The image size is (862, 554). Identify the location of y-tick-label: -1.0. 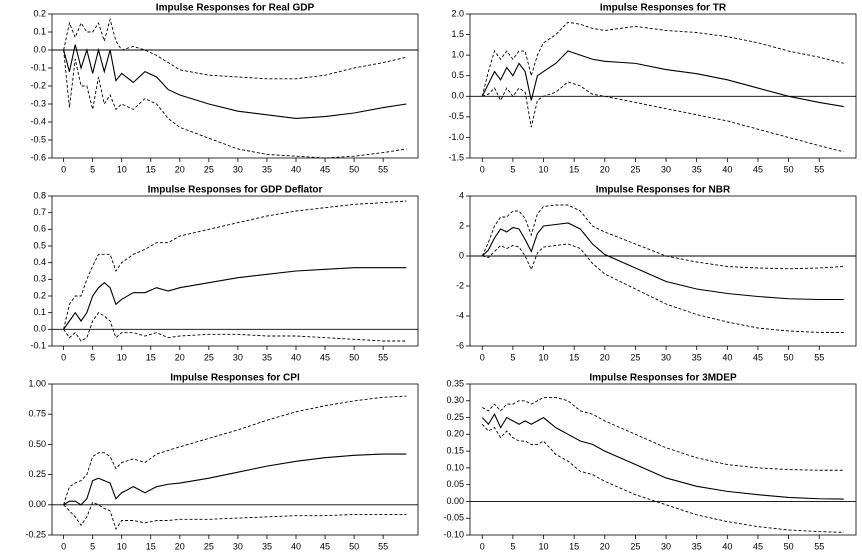
(456, 137).